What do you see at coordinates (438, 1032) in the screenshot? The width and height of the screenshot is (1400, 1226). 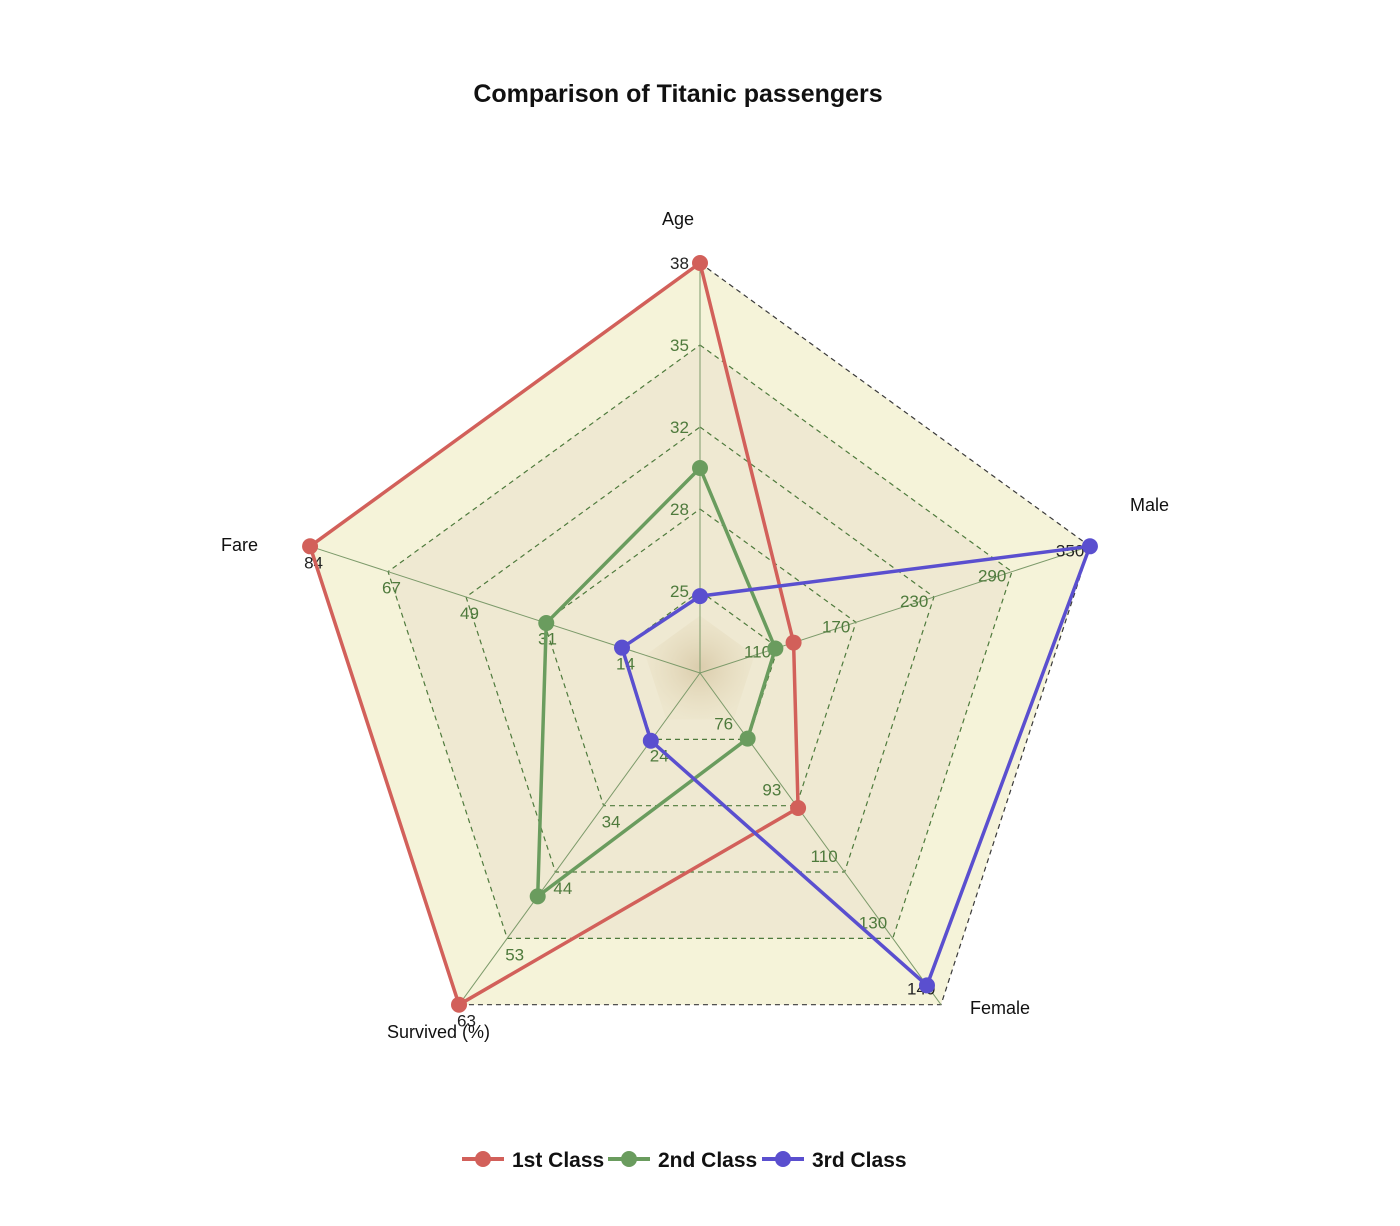 I see `axis-label: Survived (%)` at bounding box center [438, 1032].